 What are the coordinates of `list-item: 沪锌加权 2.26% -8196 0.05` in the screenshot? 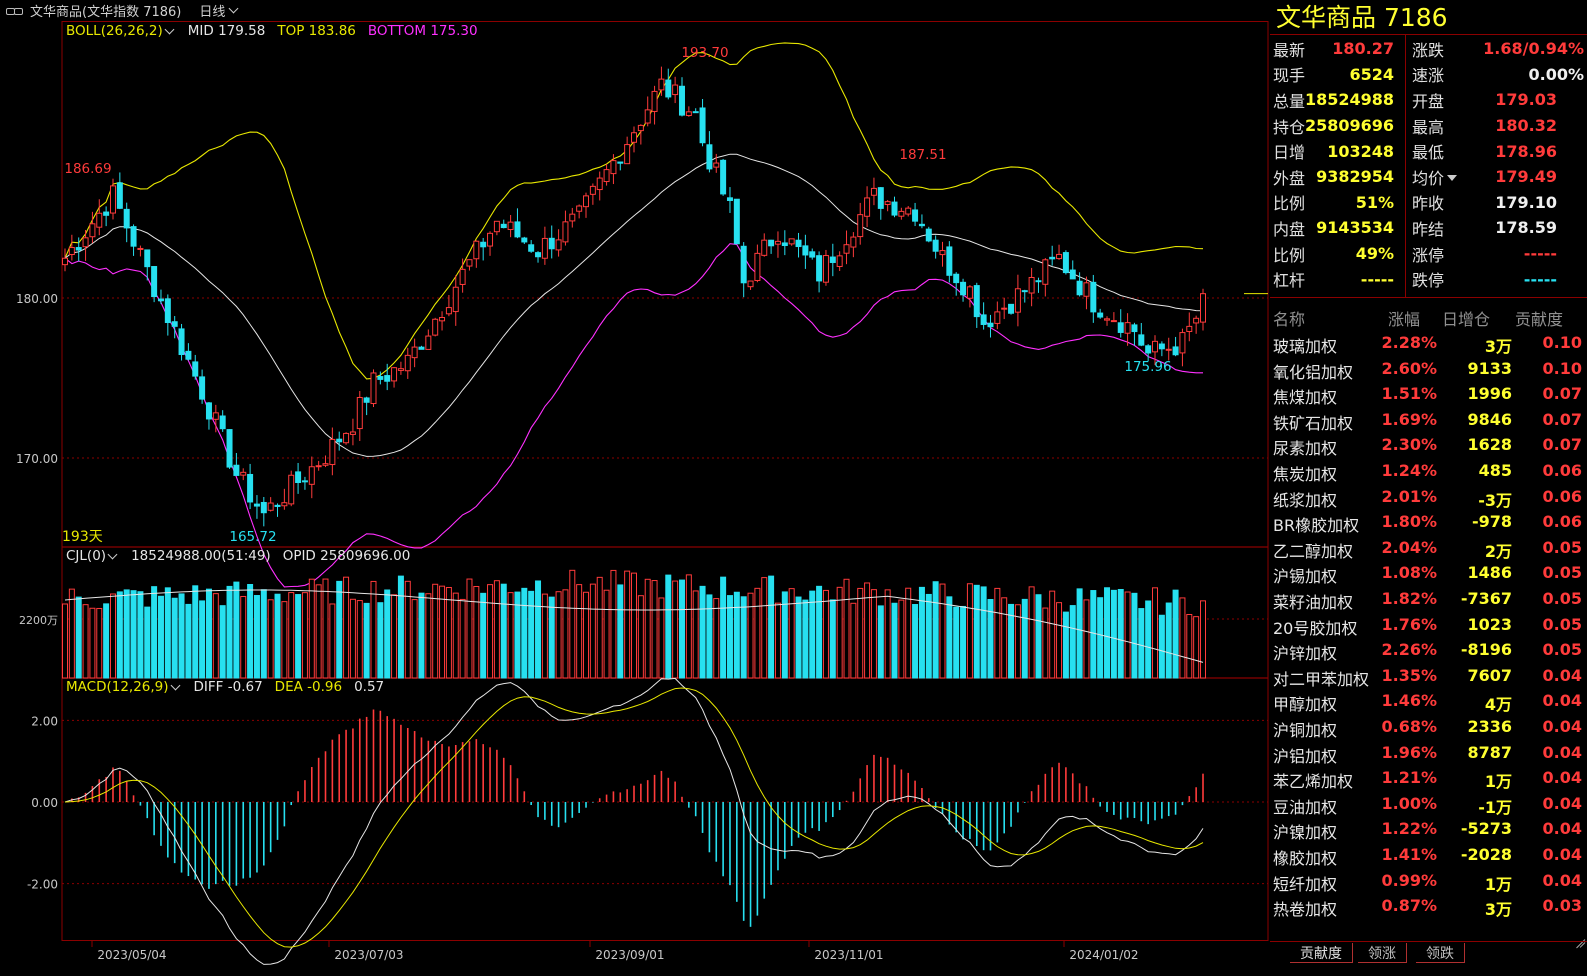 It's located at (1428, 650).